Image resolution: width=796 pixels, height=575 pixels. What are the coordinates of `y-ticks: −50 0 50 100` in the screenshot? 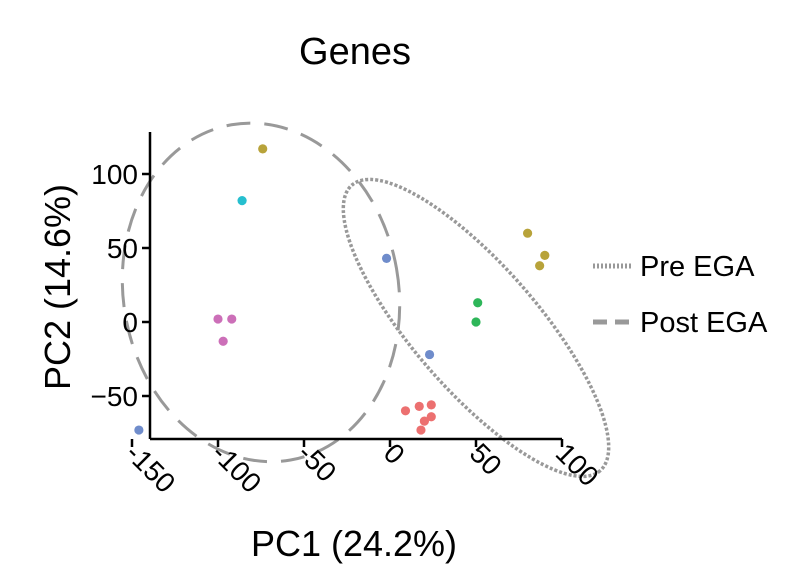 It's located at (120, 285).